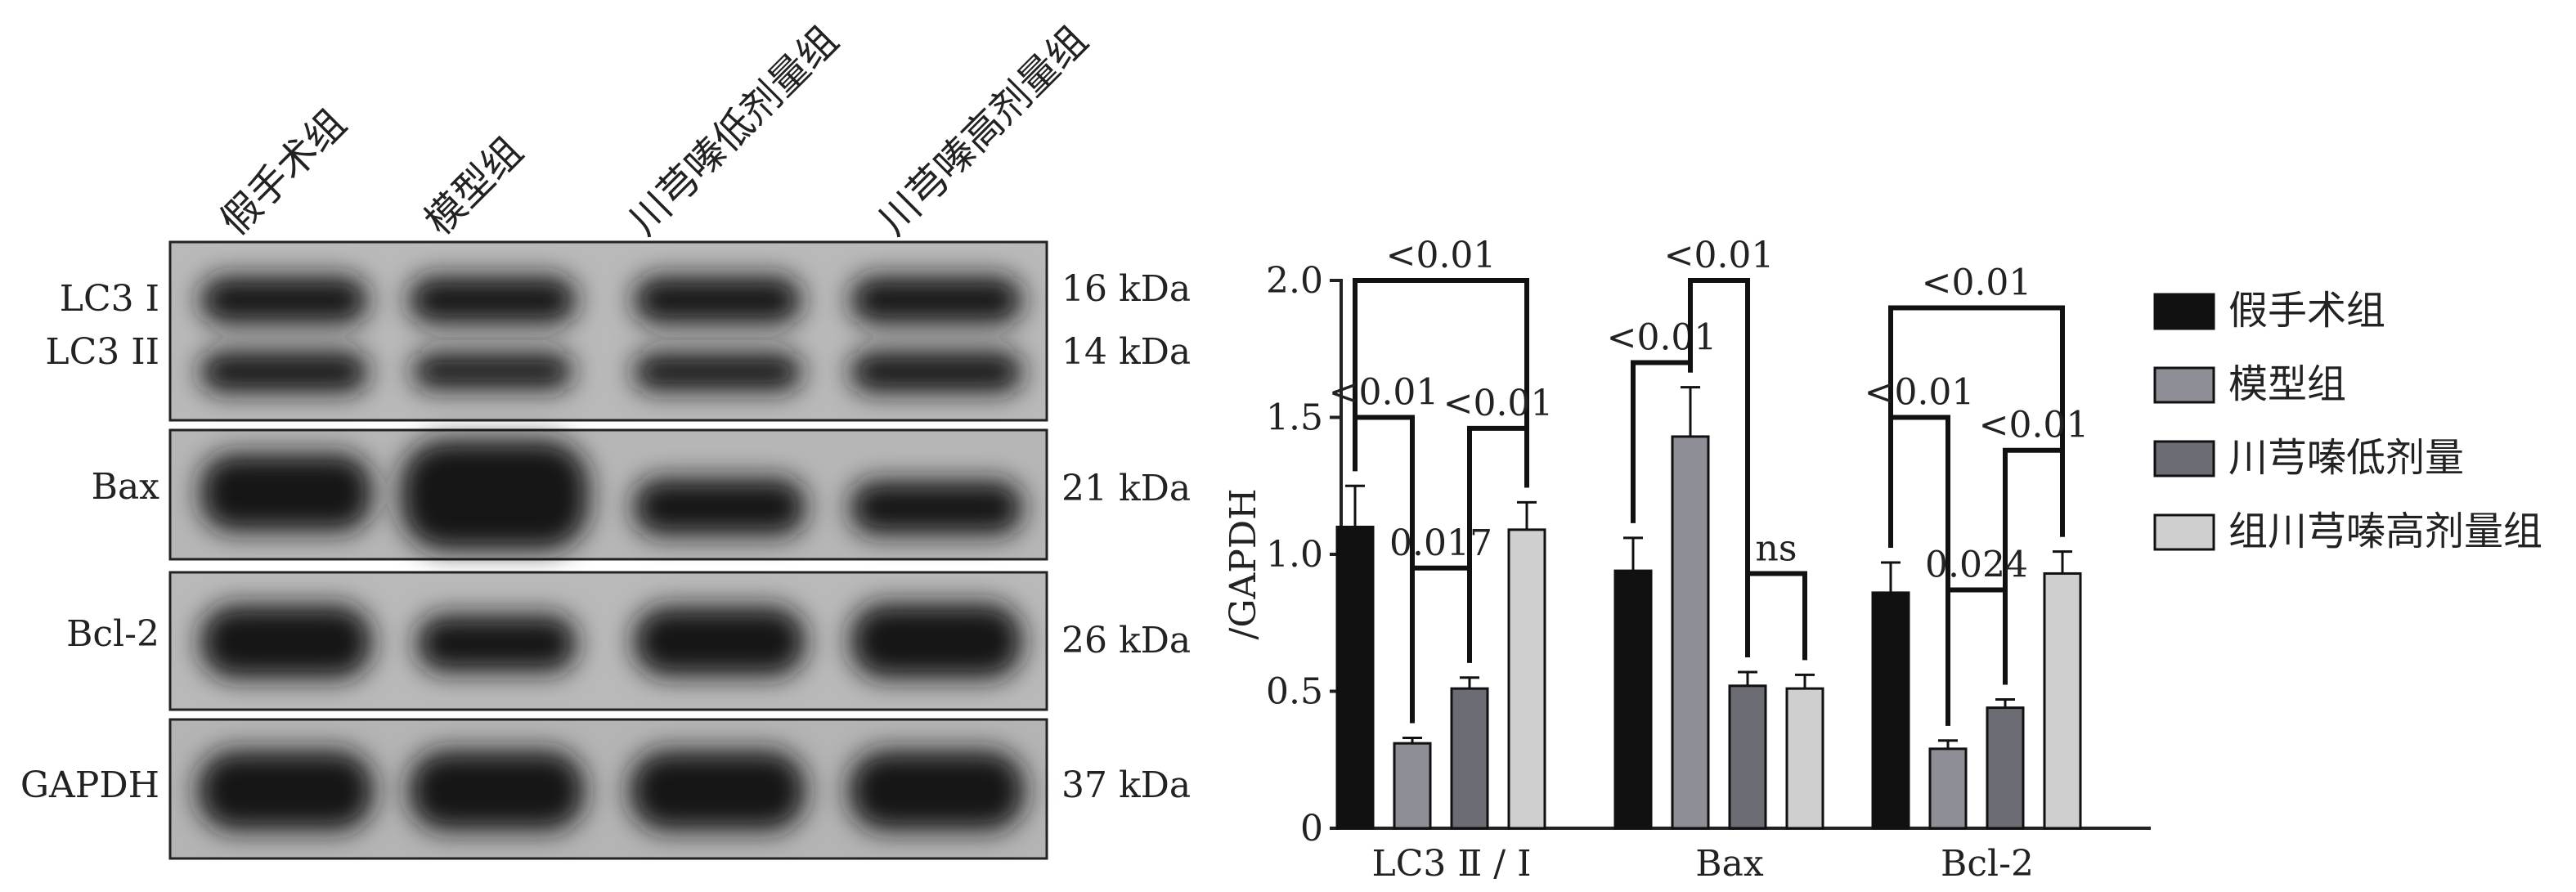 The image size is (2576, 892). Describe the element at coordinates (1452, 864) in the screenshot. I see `x-tick-label: LC3 Ⅱ / Ⅰ` at that location.